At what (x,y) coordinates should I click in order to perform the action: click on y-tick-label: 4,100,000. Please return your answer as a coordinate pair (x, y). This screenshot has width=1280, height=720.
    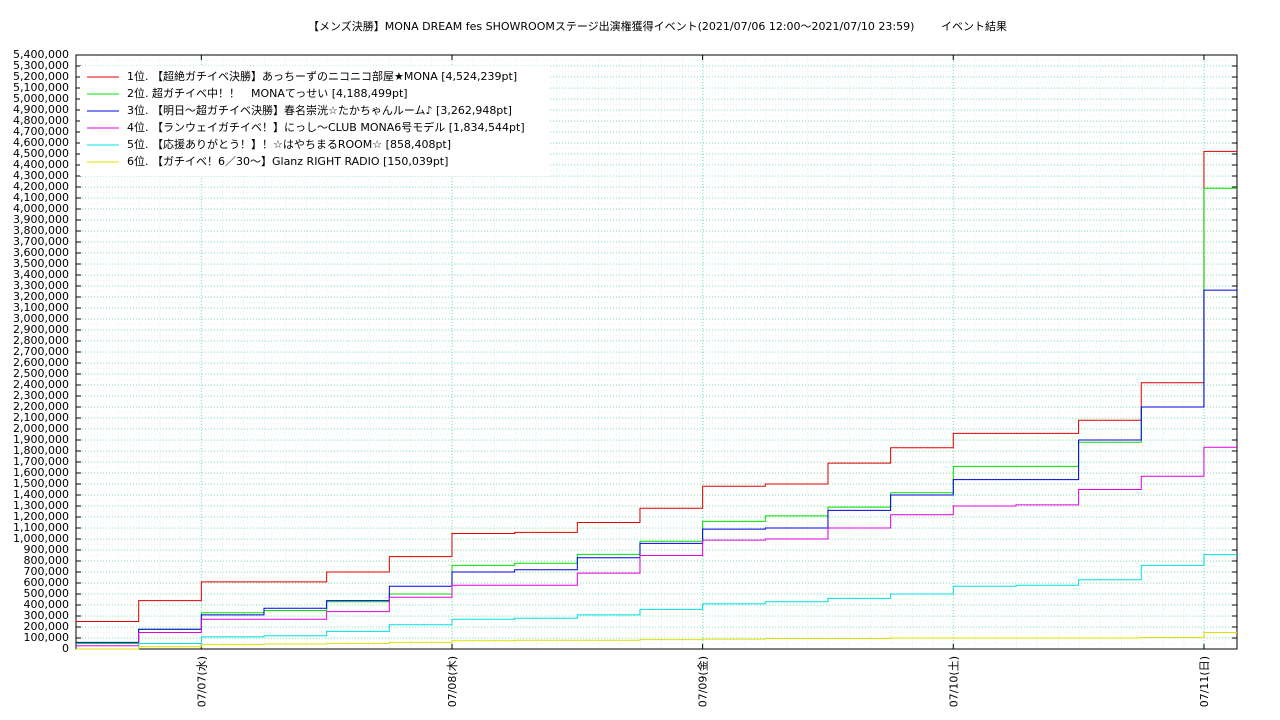
    Looking at the image, I should click on (41, 197).